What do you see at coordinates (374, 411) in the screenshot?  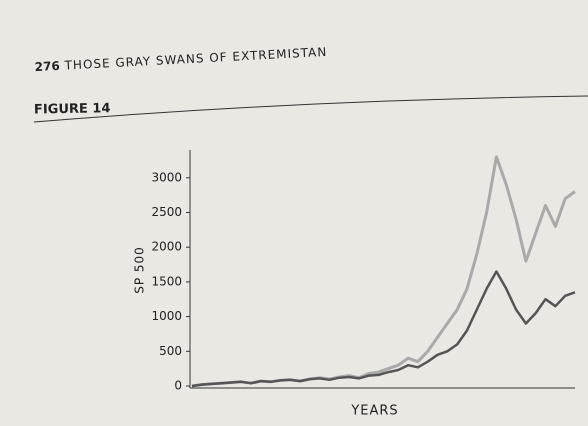 I see `x-axis-label: YEARS` at bounding box center [374, 411].